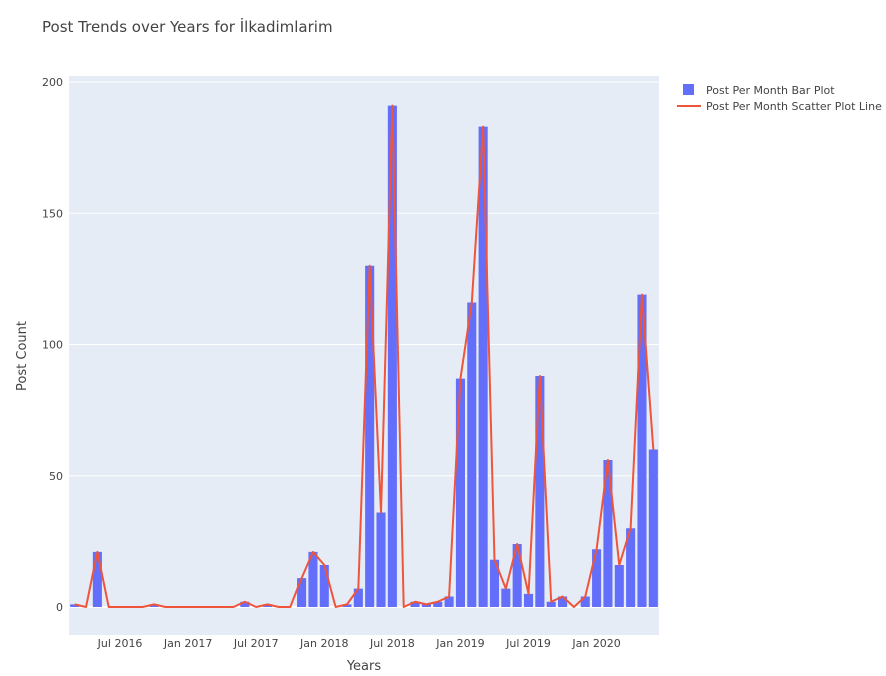  I want to click on x-axis-title: Years, so click(364, 666).